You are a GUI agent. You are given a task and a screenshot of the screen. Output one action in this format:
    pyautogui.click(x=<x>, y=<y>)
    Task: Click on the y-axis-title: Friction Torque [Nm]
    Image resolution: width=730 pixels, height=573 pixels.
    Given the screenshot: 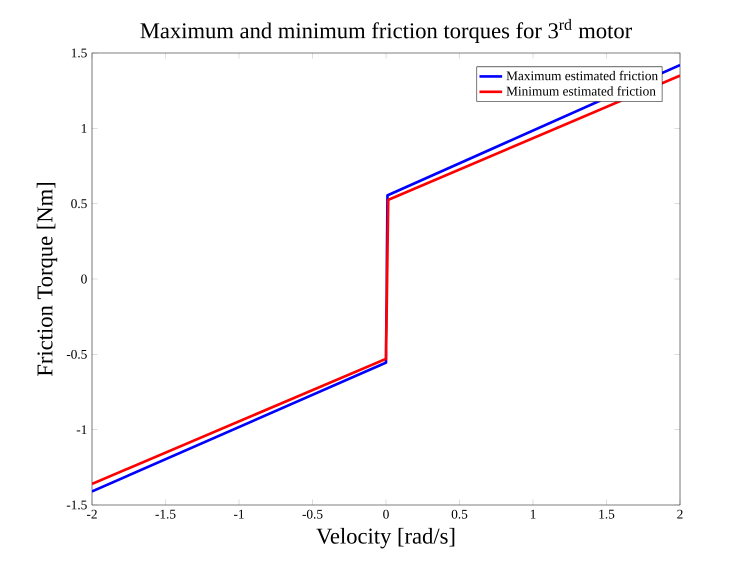 What is the action you would take?
    pyautogui.click(x=47, y=279)
    